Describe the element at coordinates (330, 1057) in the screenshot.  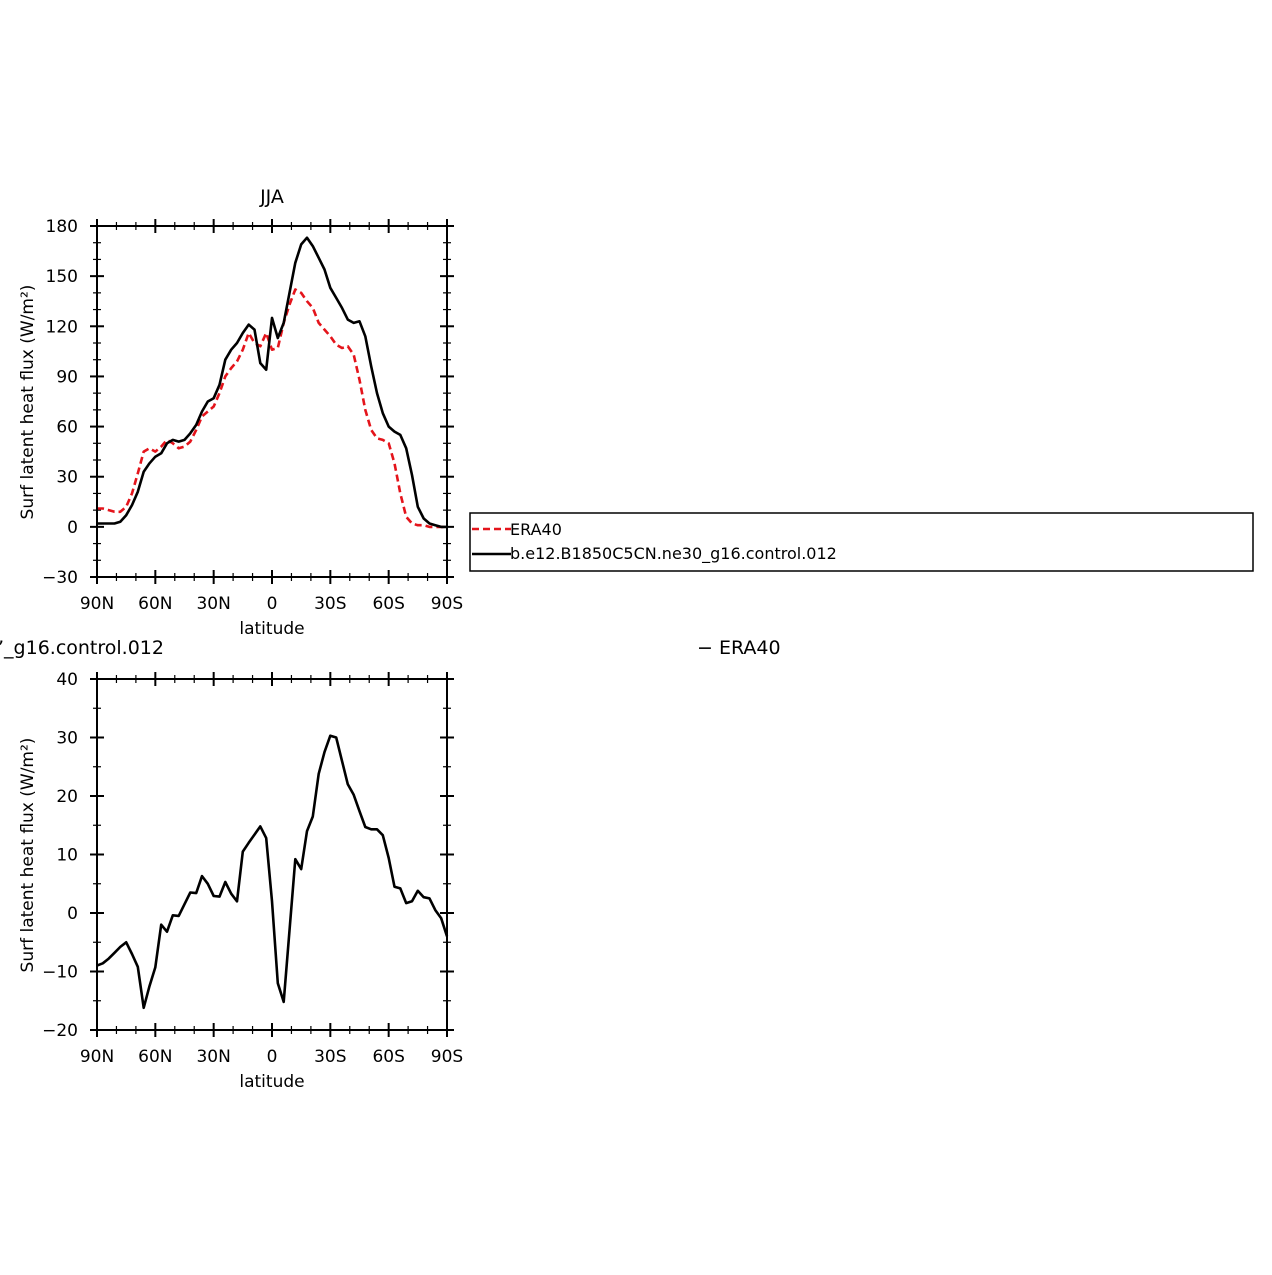
I see `bottom-x-tick-label: 30S` at that location.